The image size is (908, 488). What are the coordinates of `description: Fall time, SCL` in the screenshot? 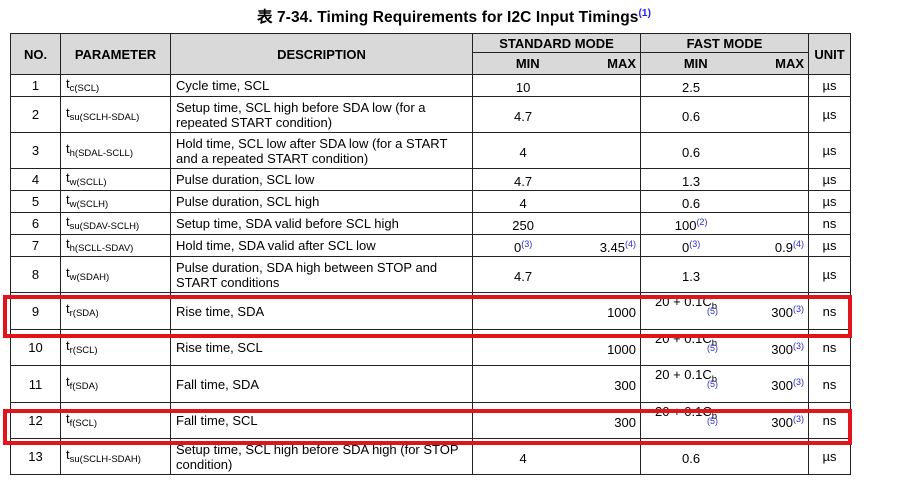 It's located at (321, 420).